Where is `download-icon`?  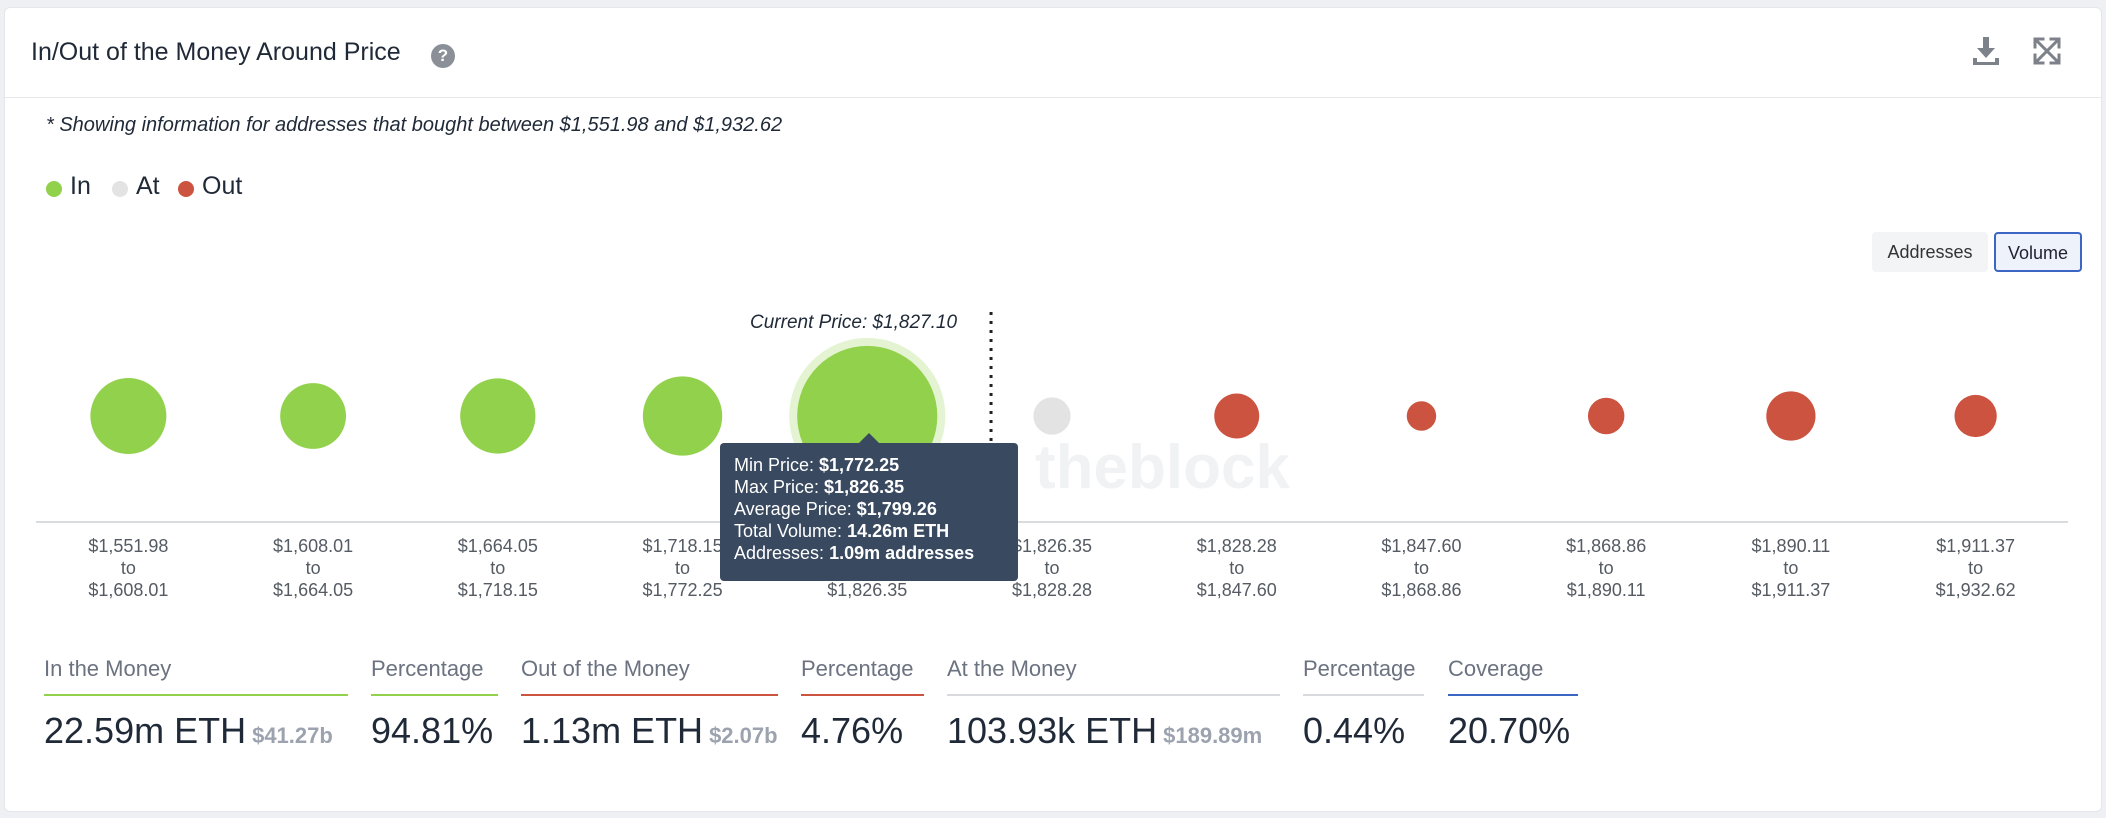 download-icon is located at coordinates (1986, 51).